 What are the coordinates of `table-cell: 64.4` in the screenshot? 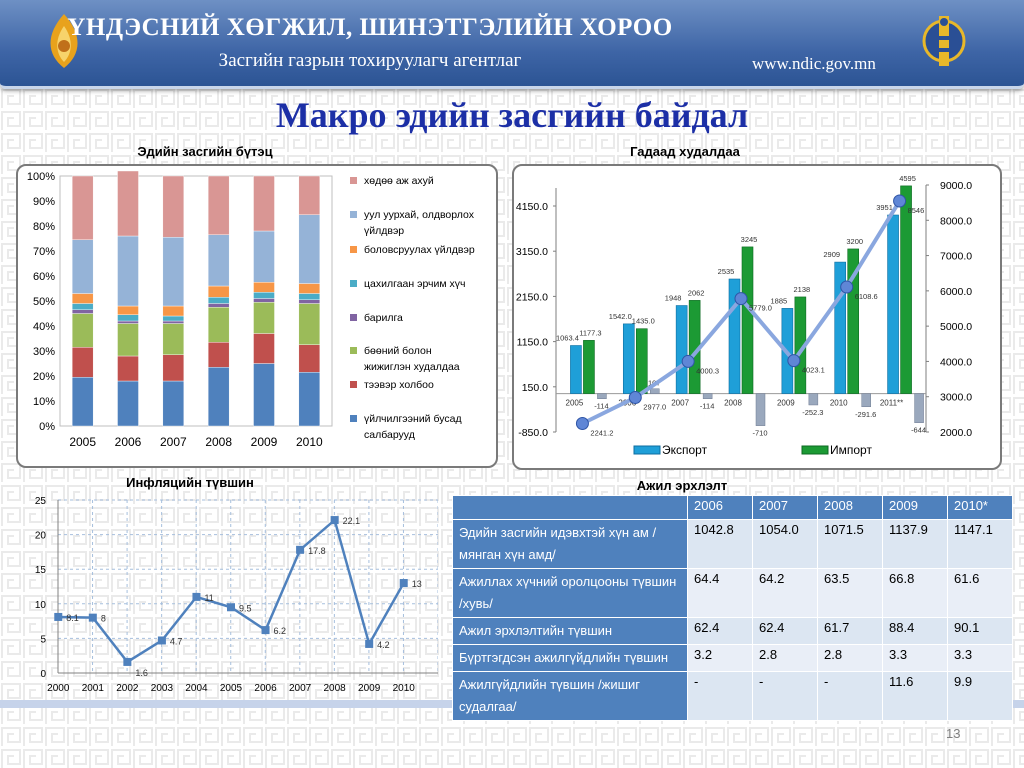 It's located at (720, 593).